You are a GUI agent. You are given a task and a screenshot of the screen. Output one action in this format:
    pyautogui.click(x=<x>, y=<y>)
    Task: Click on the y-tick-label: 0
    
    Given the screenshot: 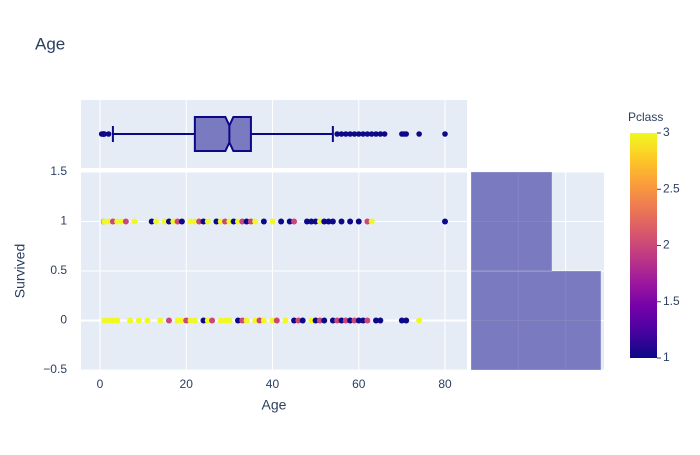 What is the action you would take?
    pyautogui.click(x=63, y=320)
    